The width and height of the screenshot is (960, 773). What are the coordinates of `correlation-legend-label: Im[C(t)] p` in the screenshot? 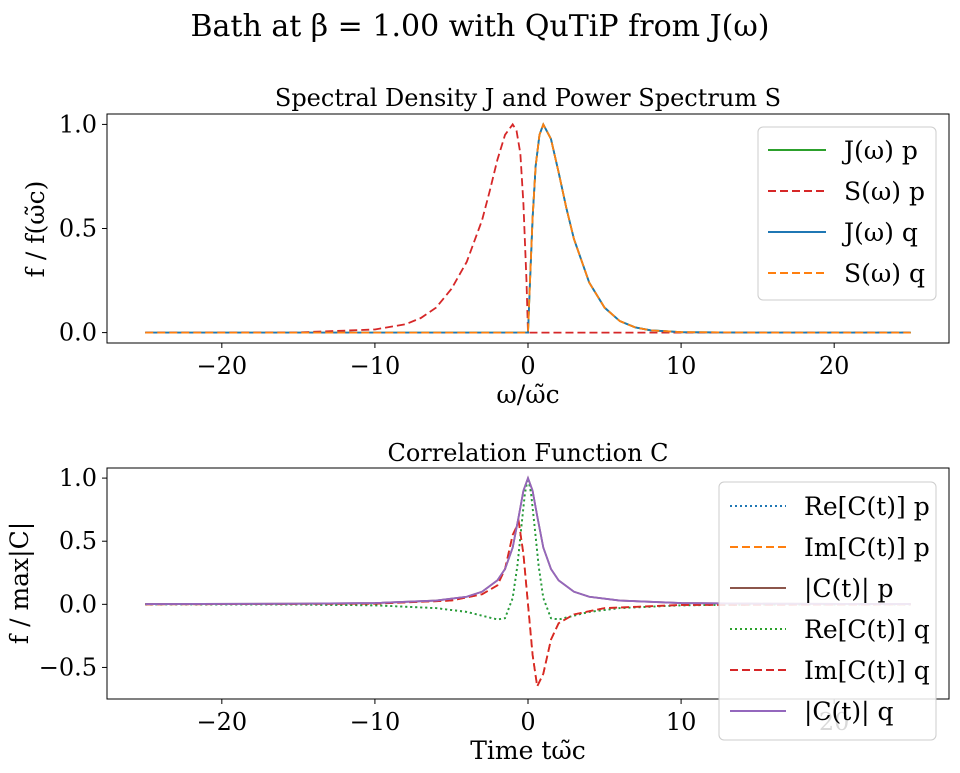 It's located at (867, 547).